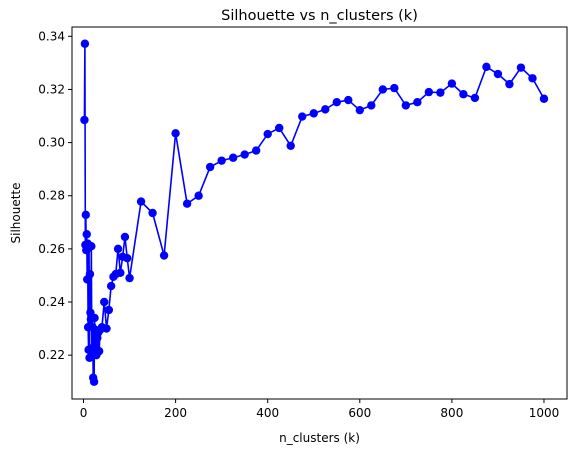 Image resolution: width=576 pixels, height=455 pixels. I want to click on y-tick-label: 0.24, so click(51, 302).